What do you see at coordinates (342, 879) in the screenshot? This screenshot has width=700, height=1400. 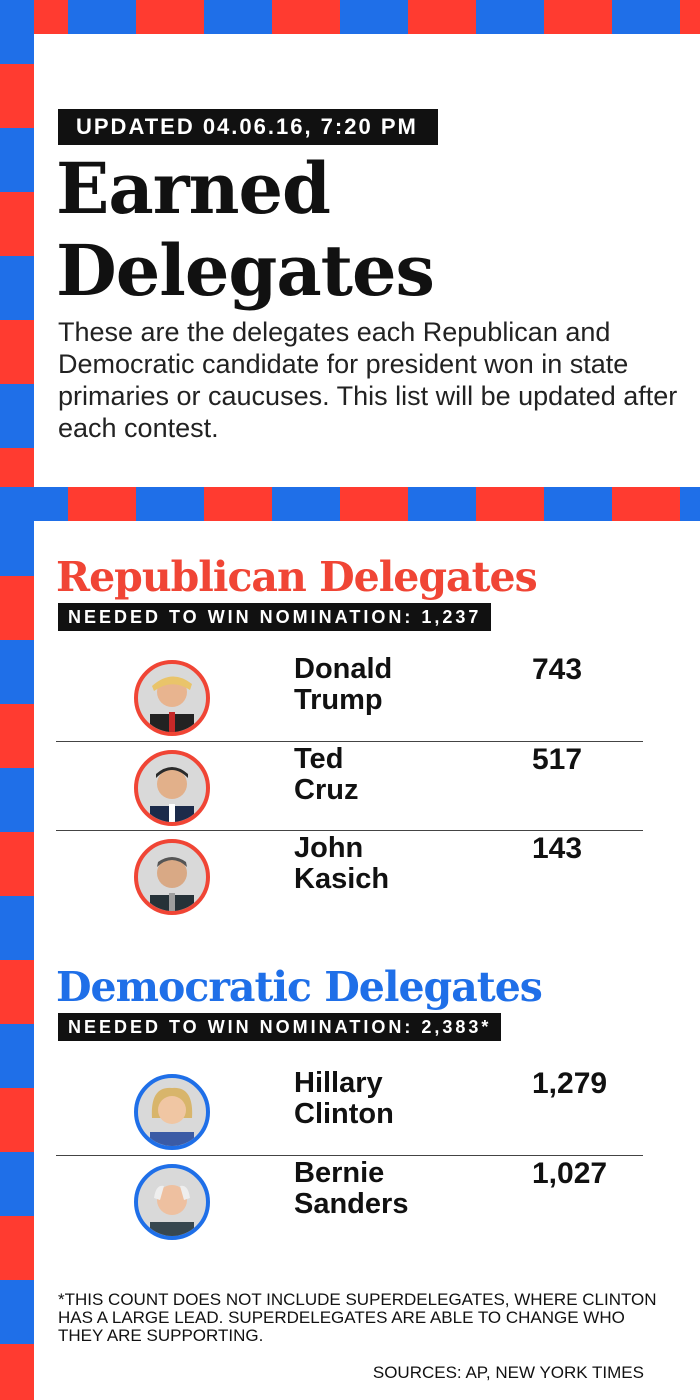 I see `candidate-last-name: Kasich` at bounding box center [342, 879].